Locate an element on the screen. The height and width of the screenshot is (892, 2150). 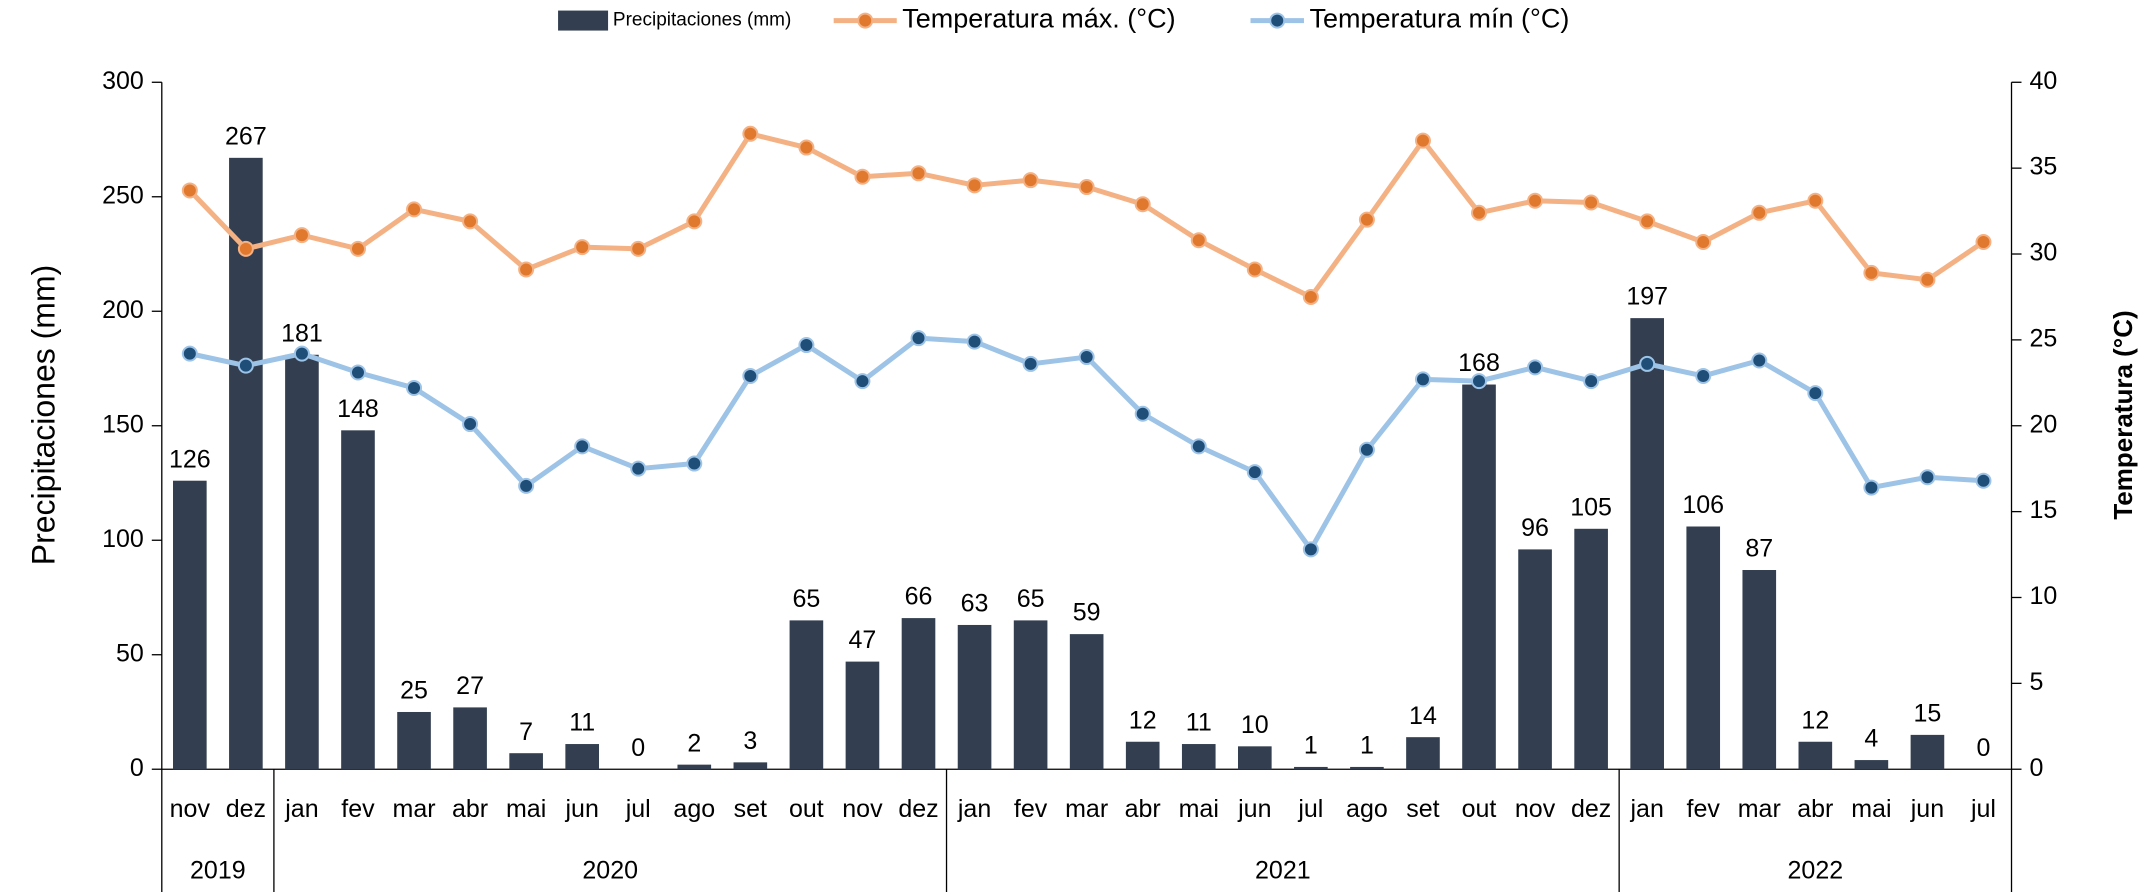
y2-tick-label: 10 is located at coordinates (2044, 596).